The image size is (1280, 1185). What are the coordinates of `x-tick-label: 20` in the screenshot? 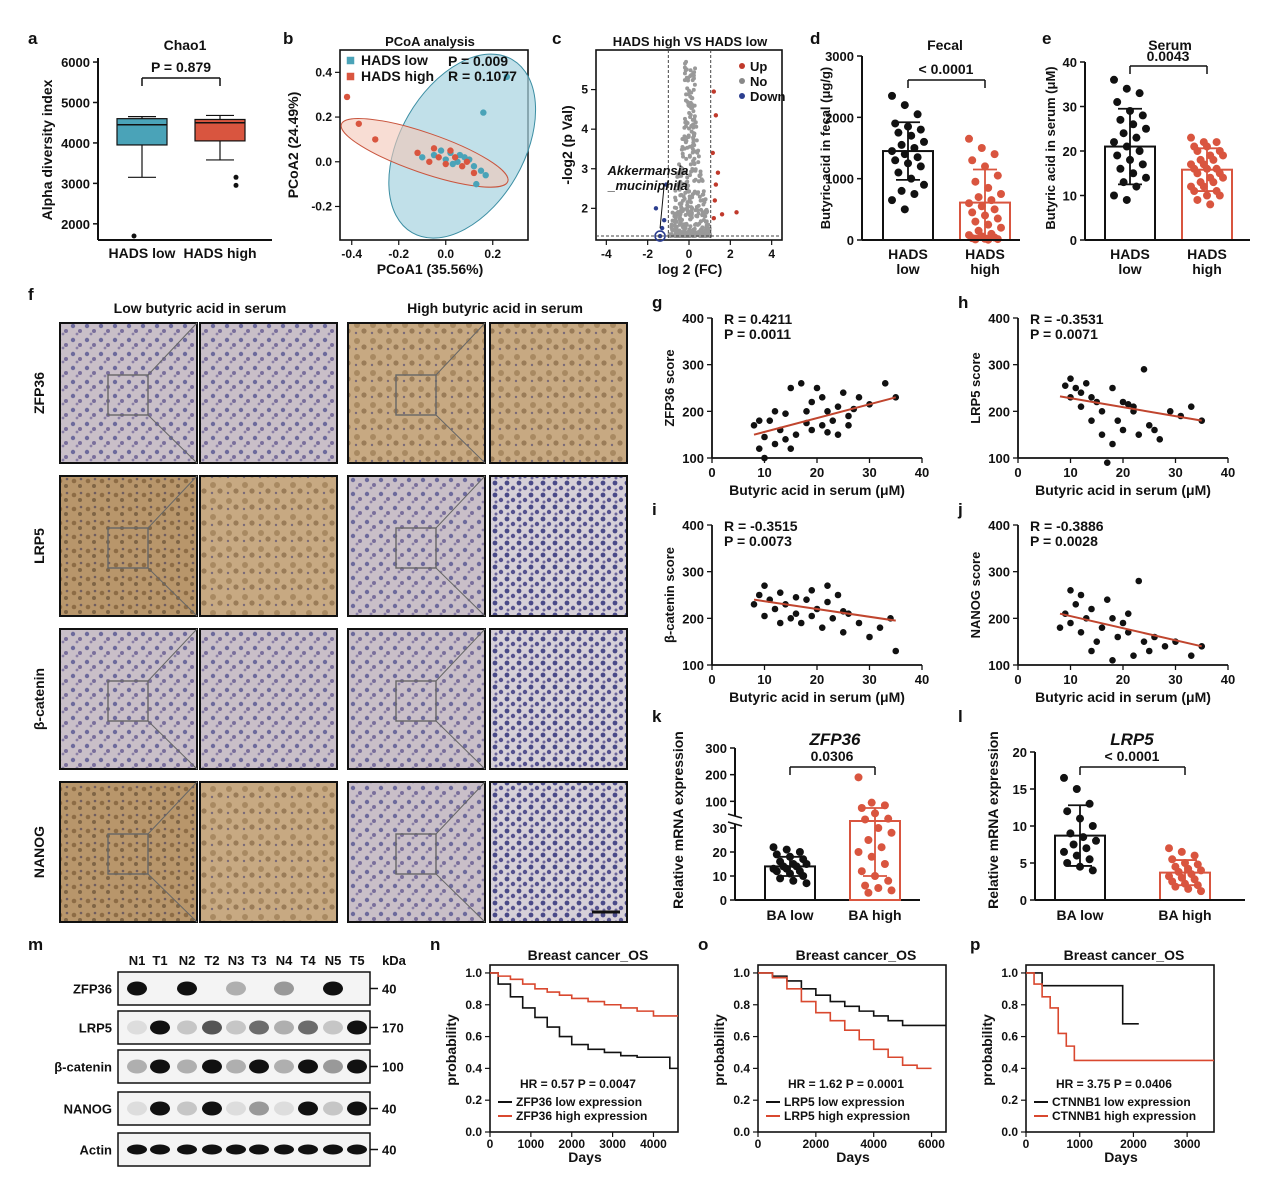 It's located at (1123, 472).